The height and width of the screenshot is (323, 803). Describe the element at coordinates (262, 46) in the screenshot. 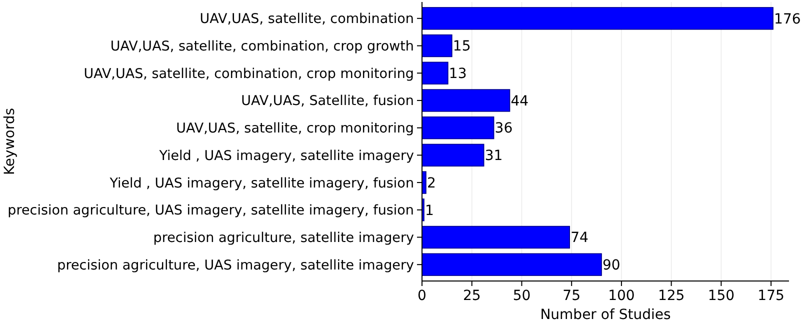

I see `y-tick-label: UAV,UAS, satellite, combination, crop growth` at that location.